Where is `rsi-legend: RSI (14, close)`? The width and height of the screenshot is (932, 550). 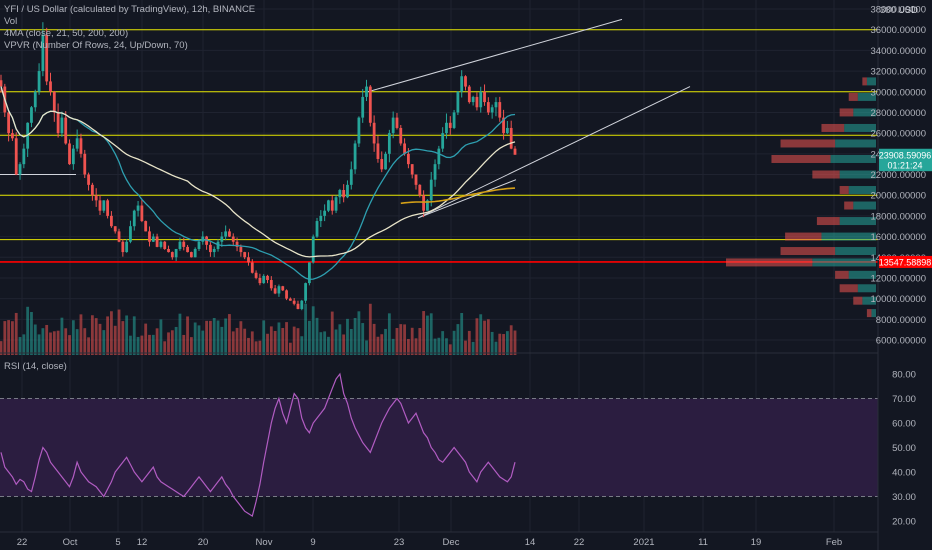
rsi-legend: RSI (14, close) is located at coordinates (35, 366).